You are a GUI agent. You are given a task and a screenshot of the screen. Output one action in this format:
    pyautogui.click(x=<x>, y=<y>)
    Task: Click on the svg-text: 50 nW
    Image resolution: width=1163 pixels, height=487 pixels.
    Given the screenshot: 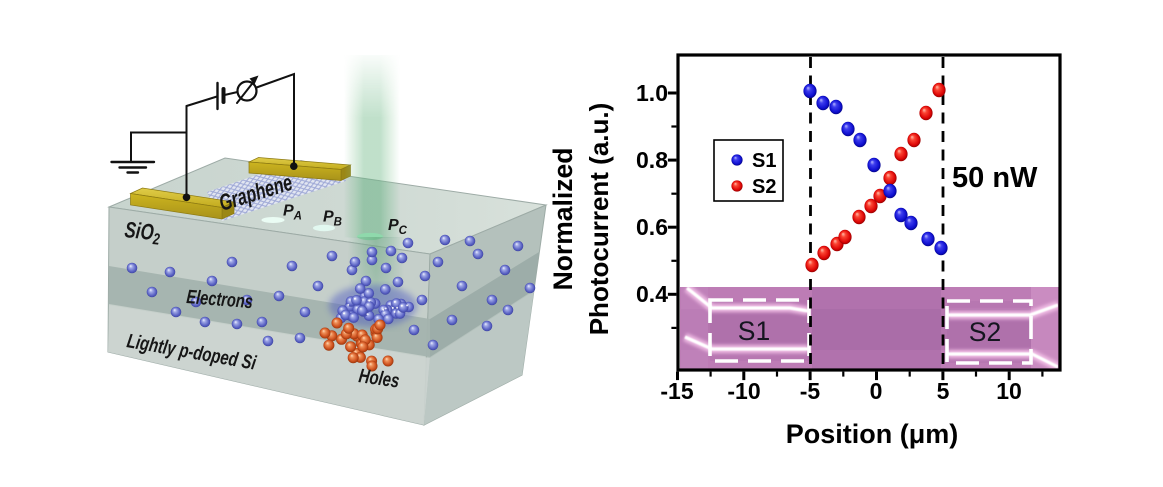 What is the action you would take?
    pyautogui.click(x=995, y=178)
    